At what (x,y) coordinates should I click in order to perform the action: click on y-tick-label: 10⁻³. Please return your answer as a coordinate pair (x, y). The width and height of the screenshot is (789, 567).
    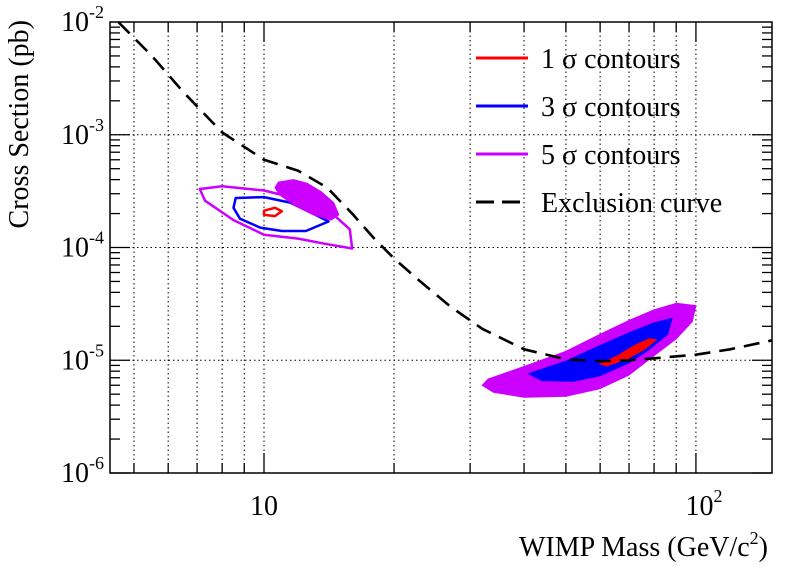
    Looking at the image, I should click on (82, 133).